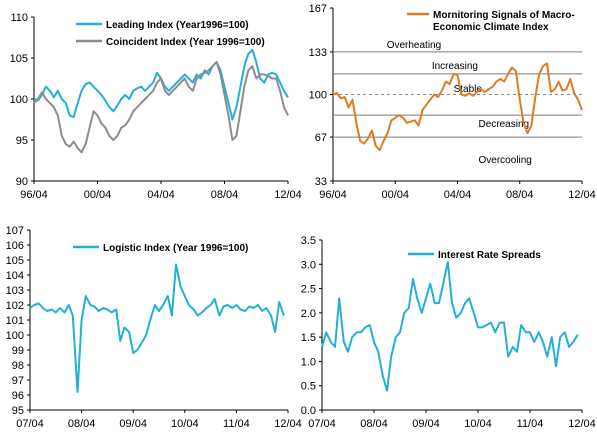 The width and height of the screenshot is (597, 435). Describe the element at coordinates (489, 255) in the screenshot. I see `legend-label: Interest Rate Spreads` at that location.